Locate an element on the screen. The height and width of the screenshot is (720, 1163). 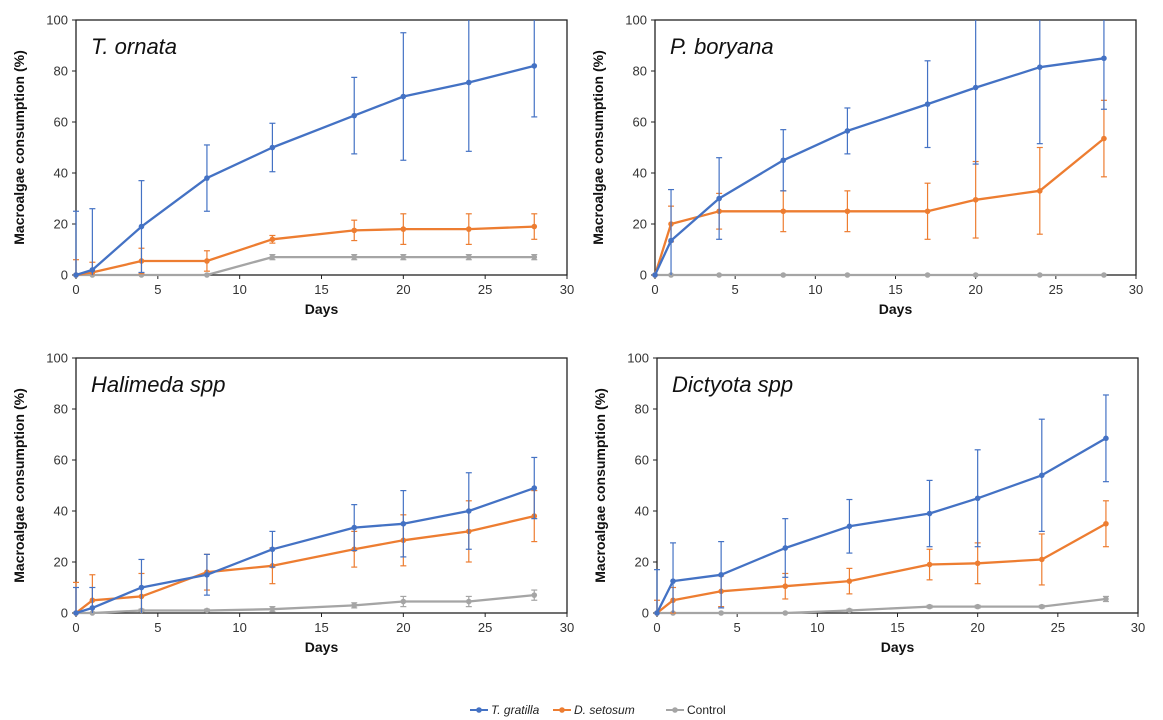
y-tick-label: 20 is located at coordinates (61, 562).